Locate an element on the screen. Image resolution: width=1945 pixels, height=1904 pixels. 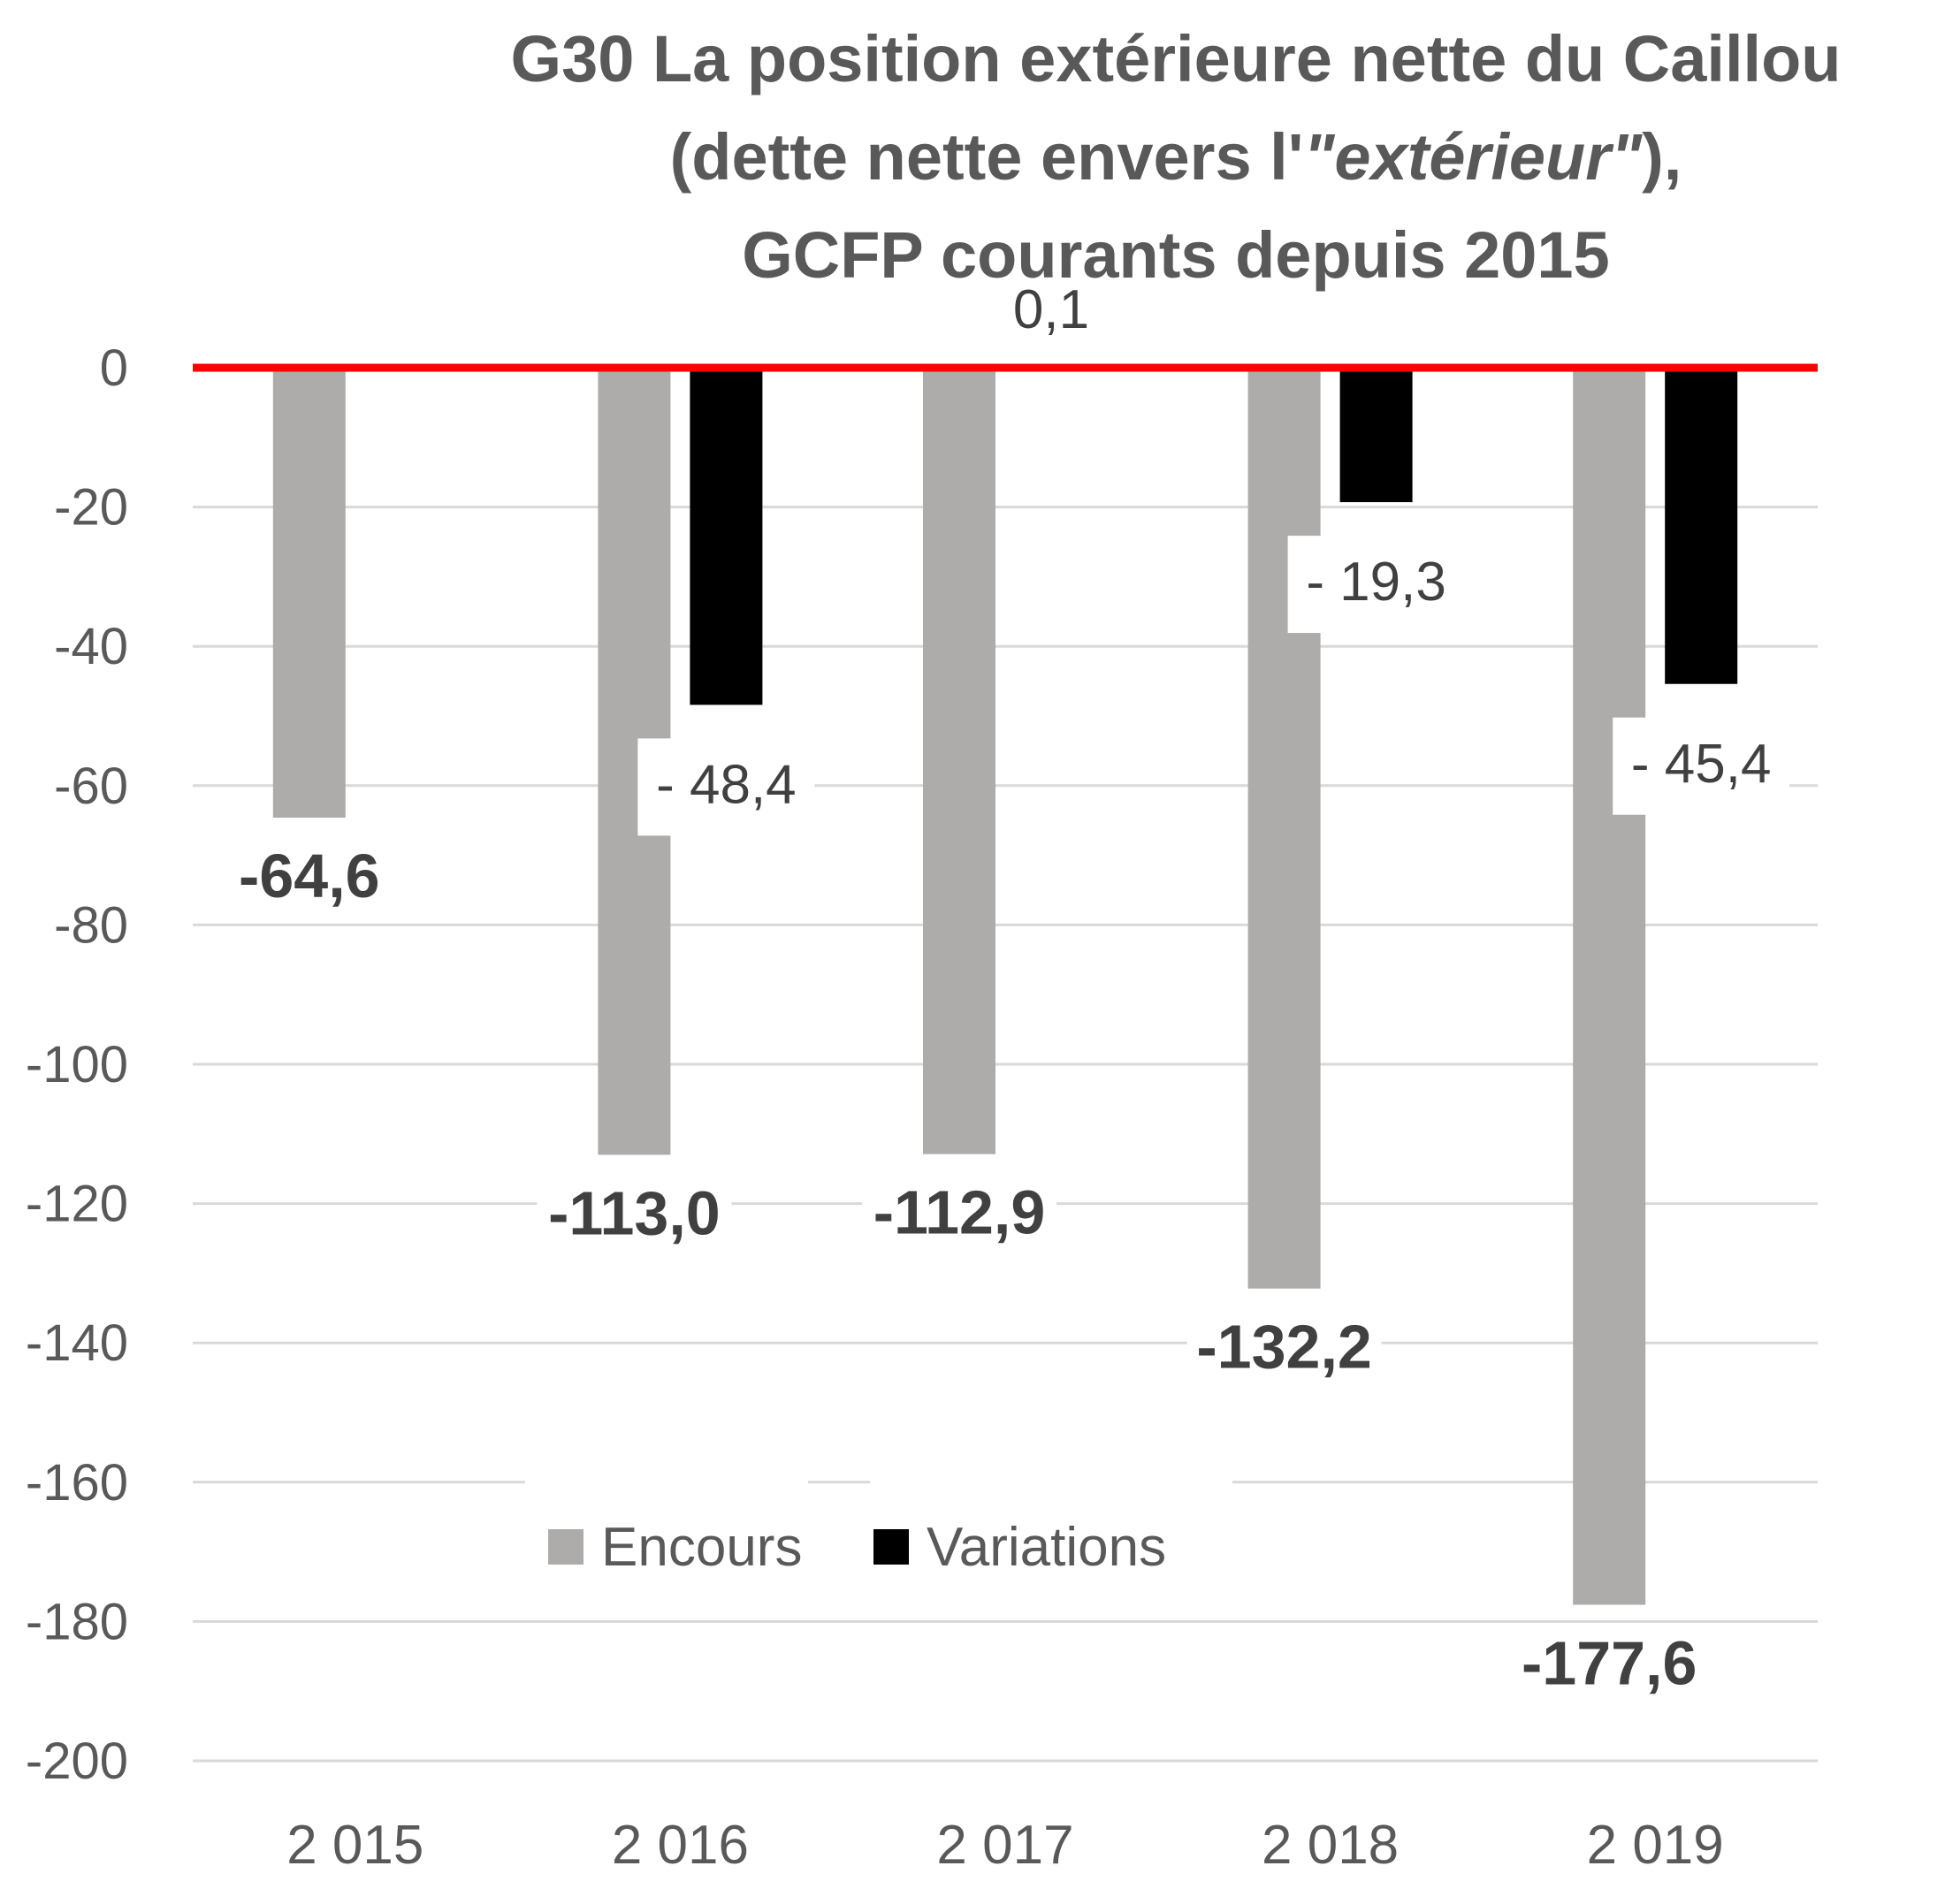
y-axis: 0 -20 -40 -60 -80 -100 -120 -140 -160 -180 -200 is located at coordinates (77, 1064).